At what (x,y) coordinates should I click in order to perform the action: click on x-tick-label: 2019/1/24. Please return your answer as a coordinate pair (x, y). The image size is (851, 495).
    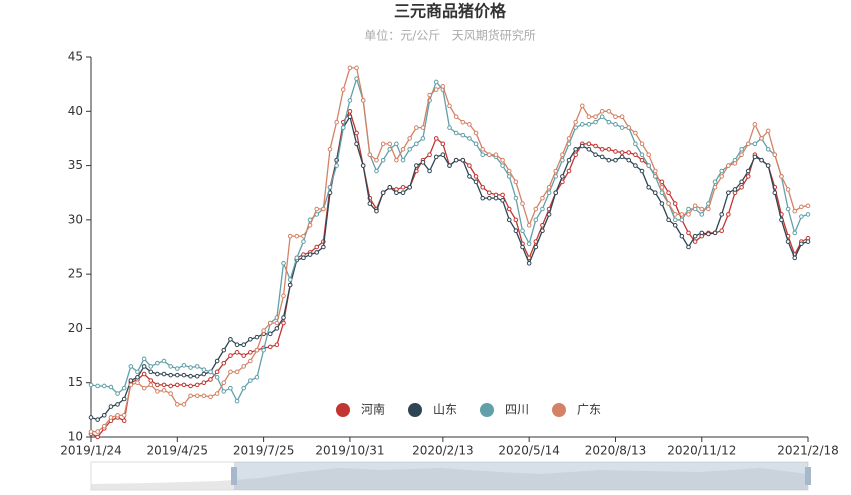
    Looking at the image, I should click on (91, 451).